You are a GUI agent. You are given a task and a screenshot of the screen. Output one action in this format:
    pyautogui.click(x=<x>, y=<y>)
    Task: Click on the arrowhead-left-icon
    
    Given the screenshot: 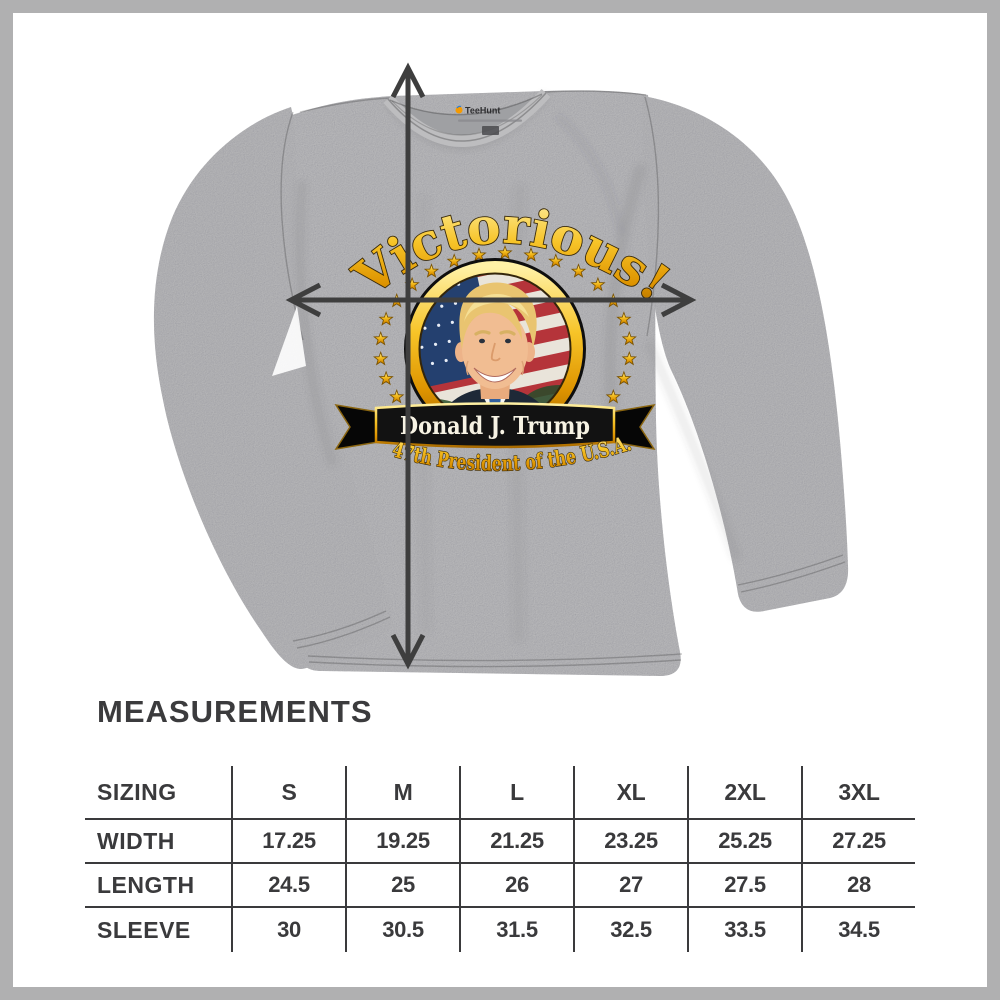 What is the action you would take?
    pyautogui.click(x=303, y=300)
    